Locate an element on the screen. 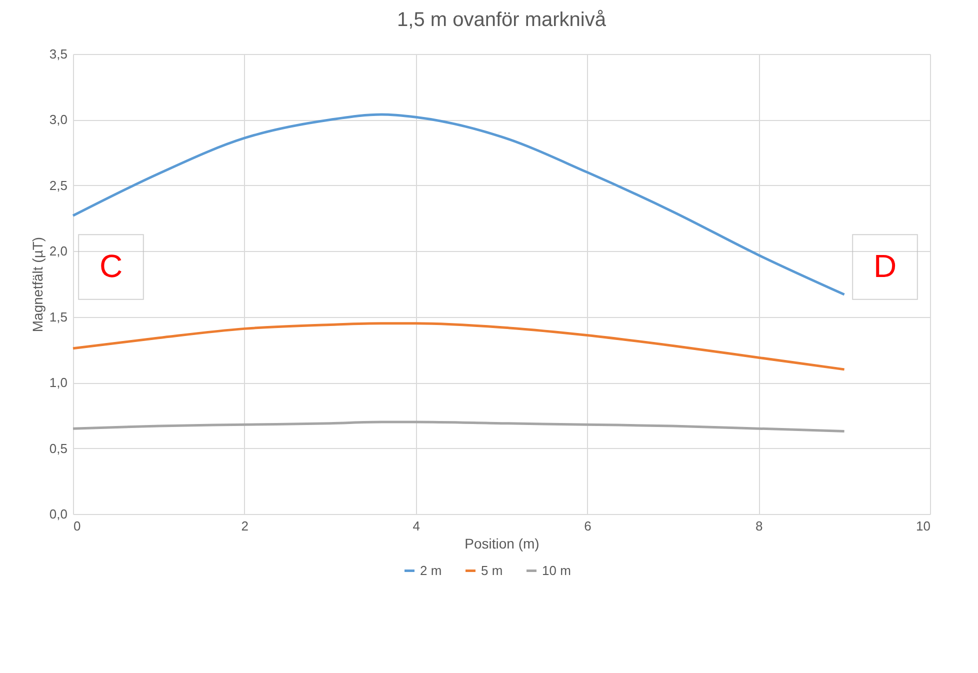  legend-label: 10 m is located at coordinates (556, 570).